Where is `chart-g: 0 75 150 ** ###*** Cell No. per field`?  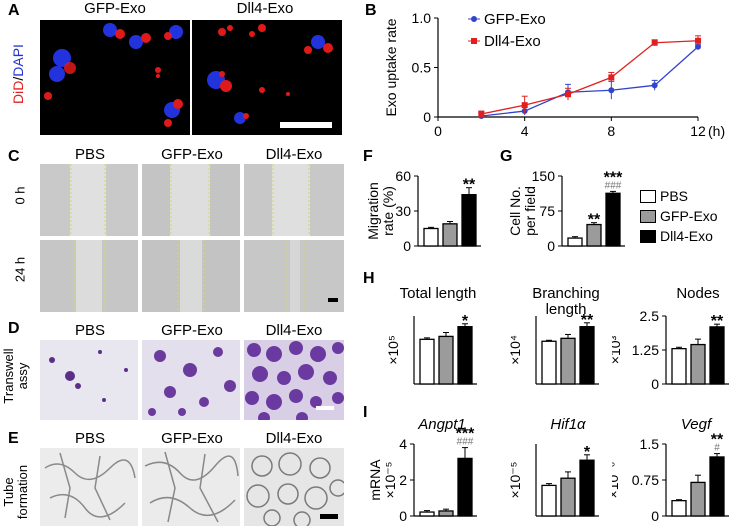 chart-g: 0 75 150 ** ###*** Cell No. per field is located at coordinates (566, 211).